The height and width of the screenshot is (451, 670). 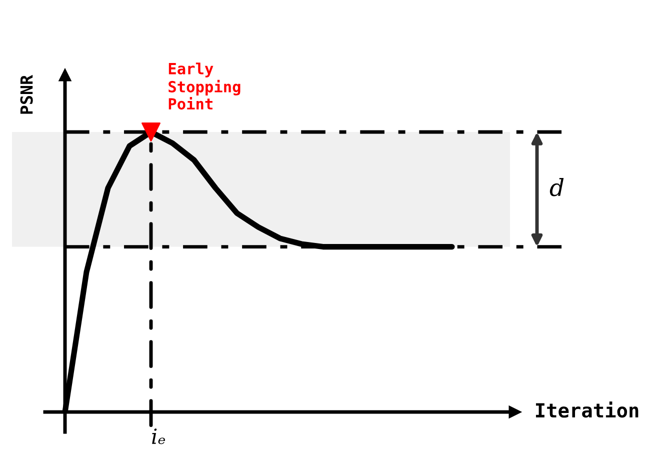 I want to click on text: d, so click(x=557, y=187).